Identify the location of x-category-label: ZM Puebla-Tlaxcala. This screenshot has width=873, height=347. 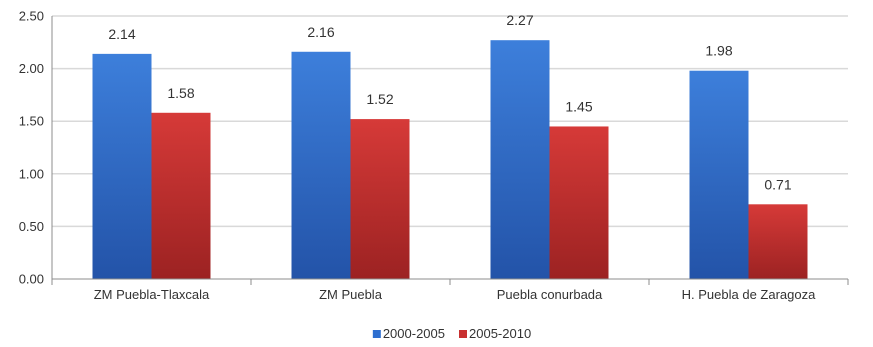
(152, 294).